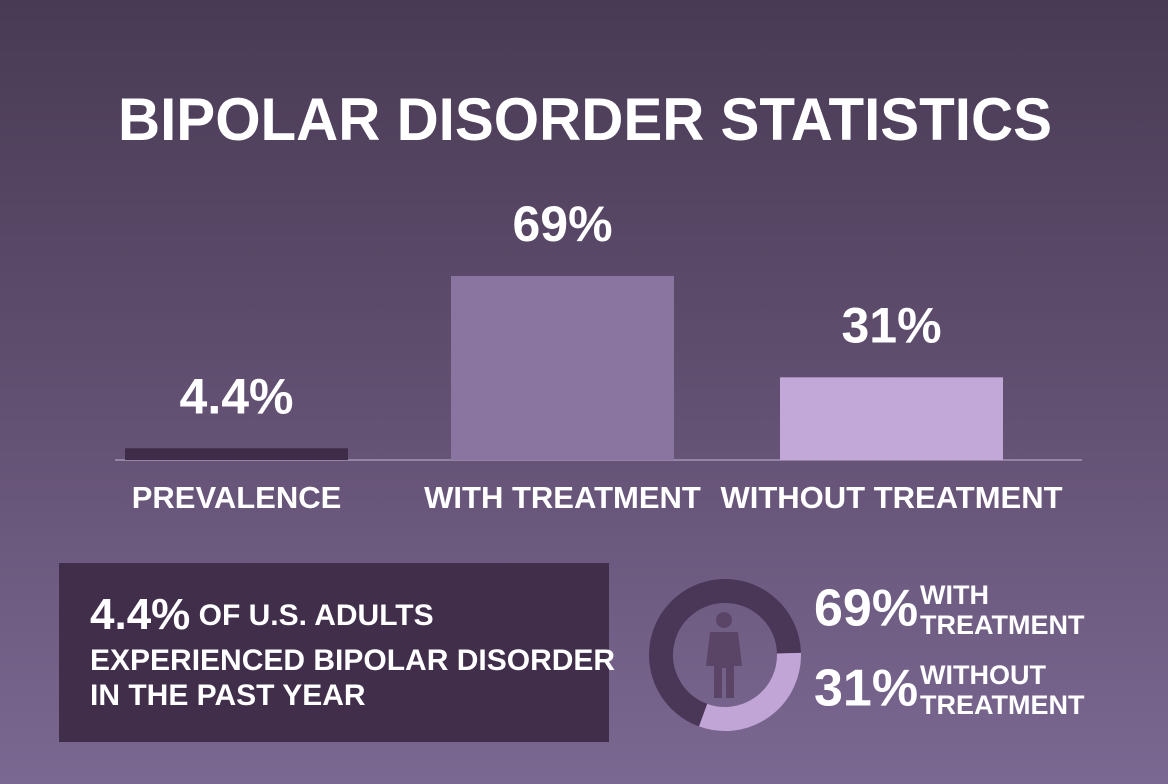 This screenshot has height=784, width=1168. I want to click on annotation-text: IN THE PAST YEAR, so click(228, 695).